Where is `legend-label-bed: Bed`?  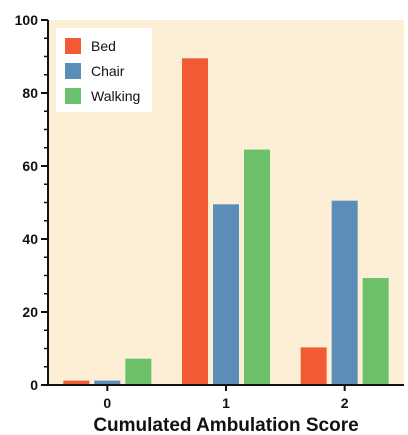 legend-label-bed: Bed is located at coordinates (103, 46).